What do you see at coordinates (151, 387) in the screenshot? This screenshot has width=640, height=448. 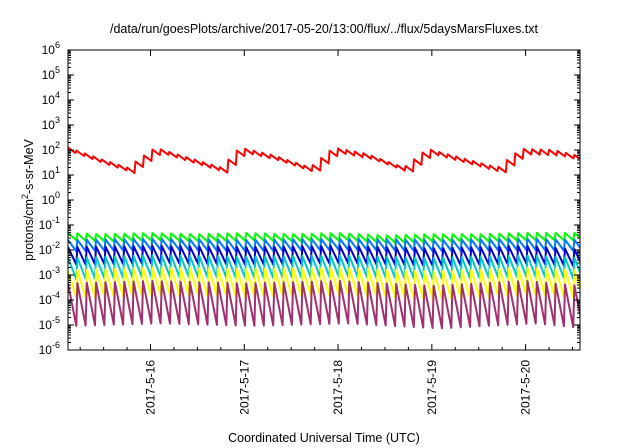 I see `x-tick-label: 2017-5-16` at bounding box center [151, 387].